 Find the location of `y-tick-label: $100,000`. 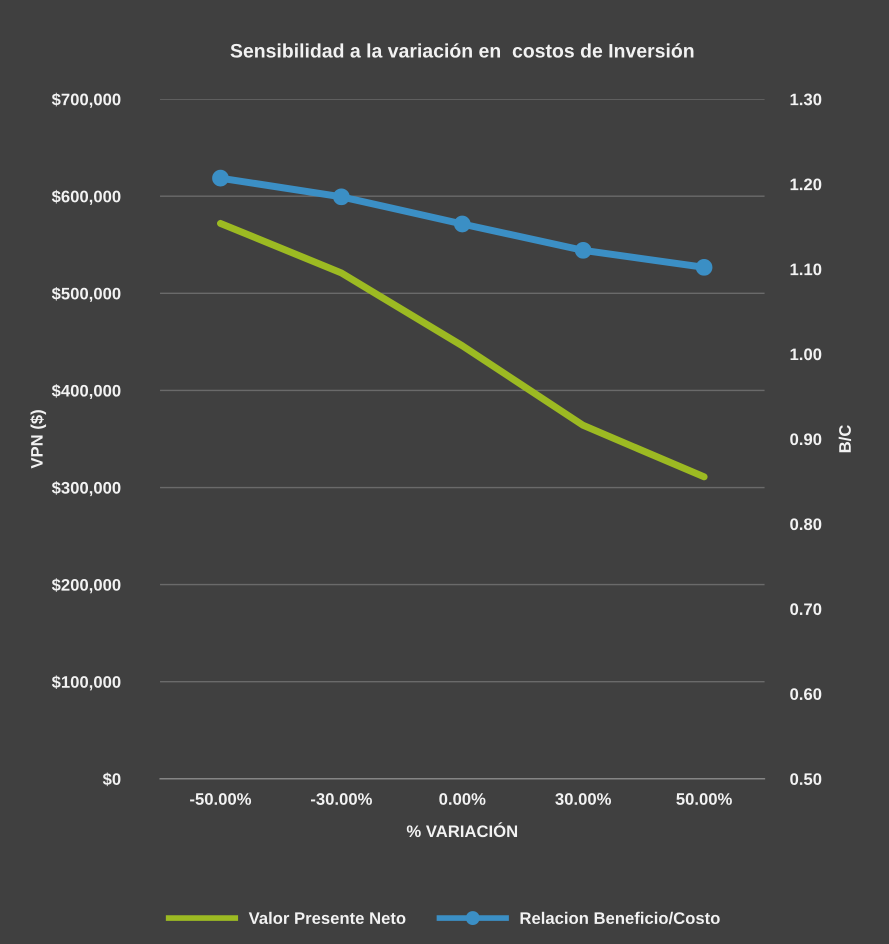

y-tick-label: $100,000 is located at coordinates (86, 682).